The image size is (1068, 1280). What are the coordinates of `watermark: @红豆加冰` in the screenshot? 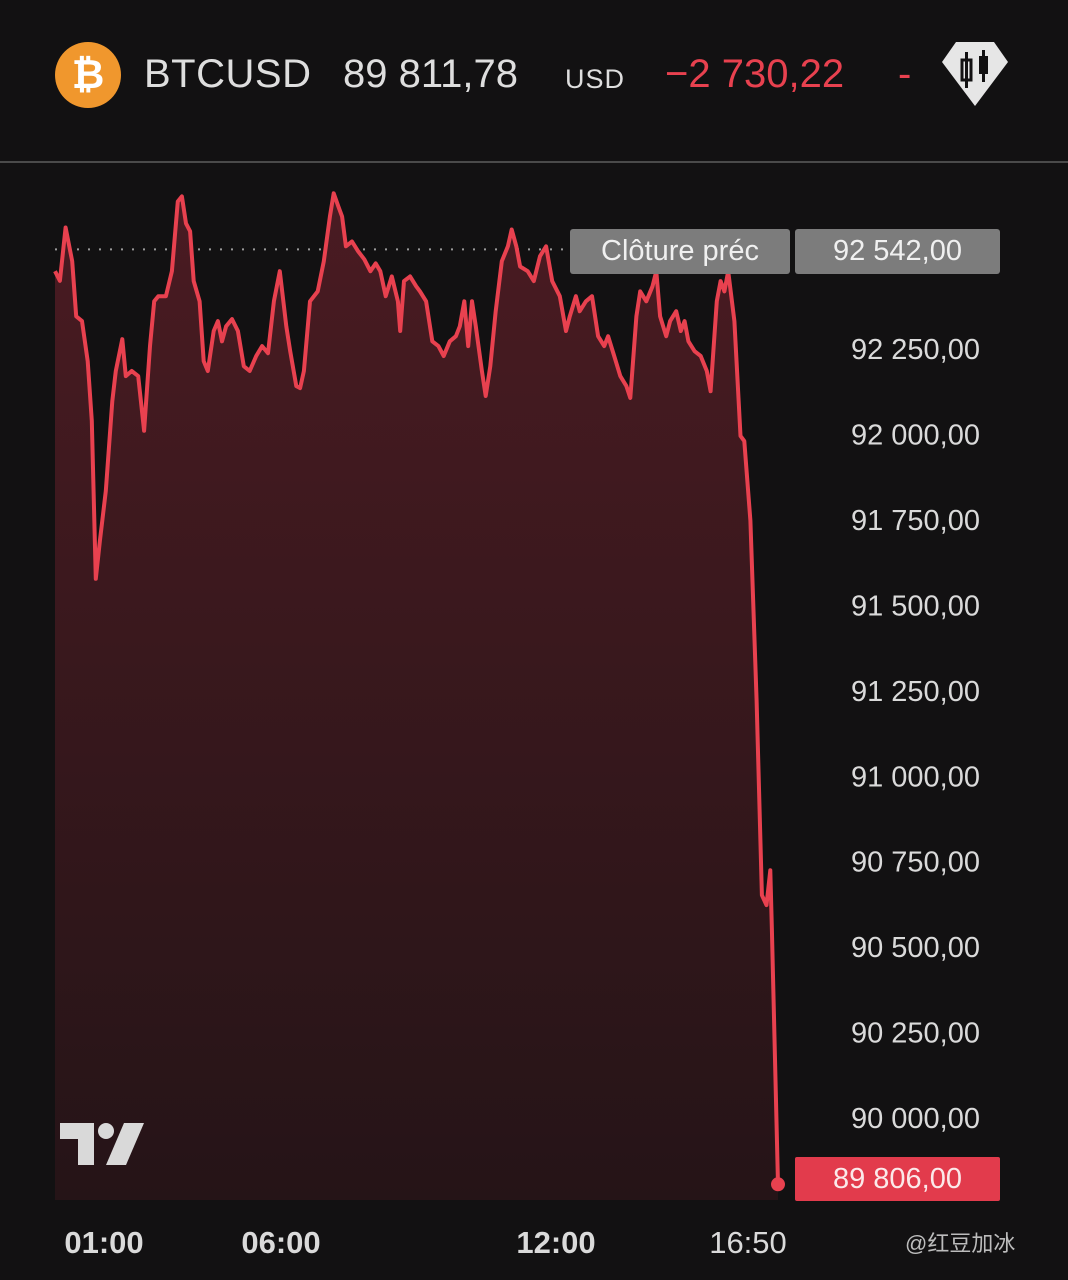 It's located at (960, 1243).